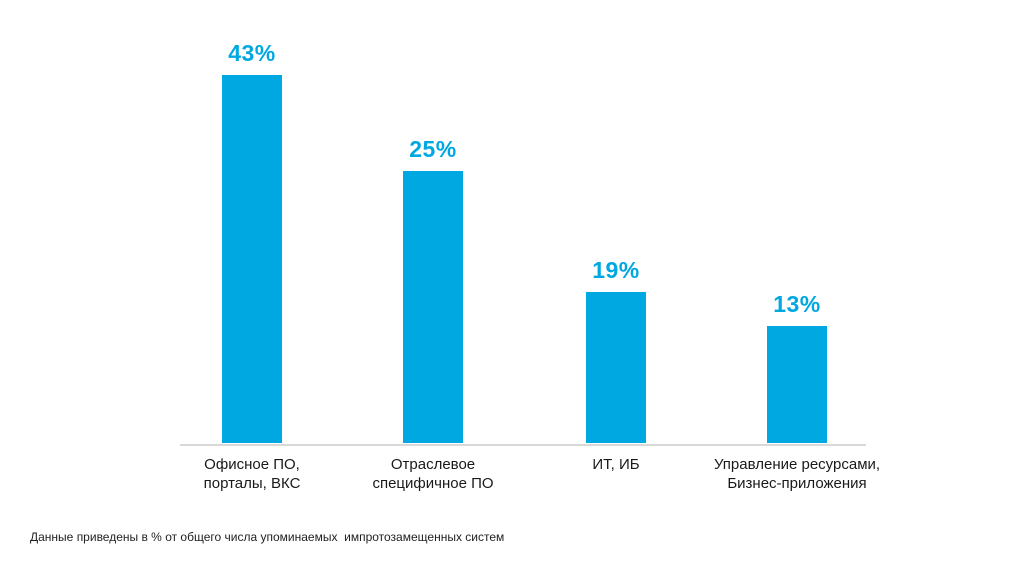  I want to click on category-label: Управление ресурсами, Бизнес-приложения, so click(797, 474).